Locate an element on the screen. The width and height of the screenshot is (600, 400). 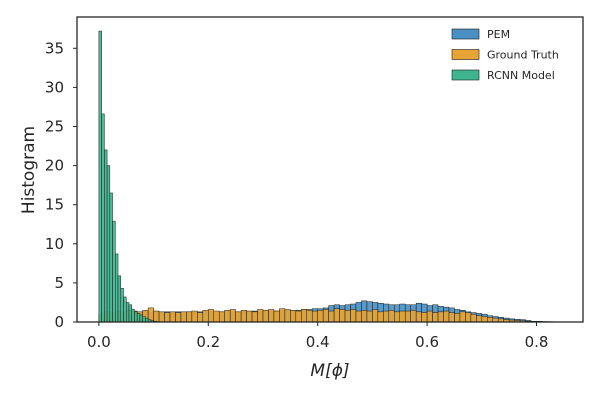
y-tick-label: 10 is located at coordinates (54, 244).